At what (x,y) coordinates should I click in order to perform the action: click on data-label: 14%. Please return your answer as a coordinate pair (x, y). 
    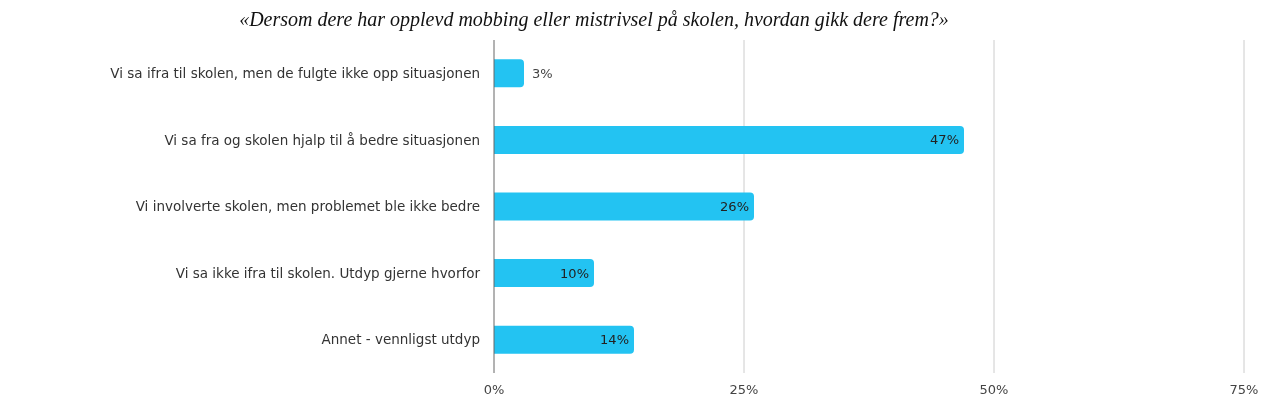
    Looking at the image, I should click on (614, 340).